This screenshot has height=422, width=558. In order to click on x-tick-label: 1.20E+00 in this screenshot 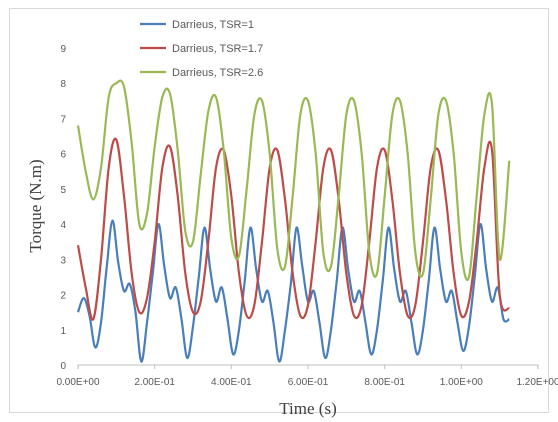, I will do `click(537, 382)`.